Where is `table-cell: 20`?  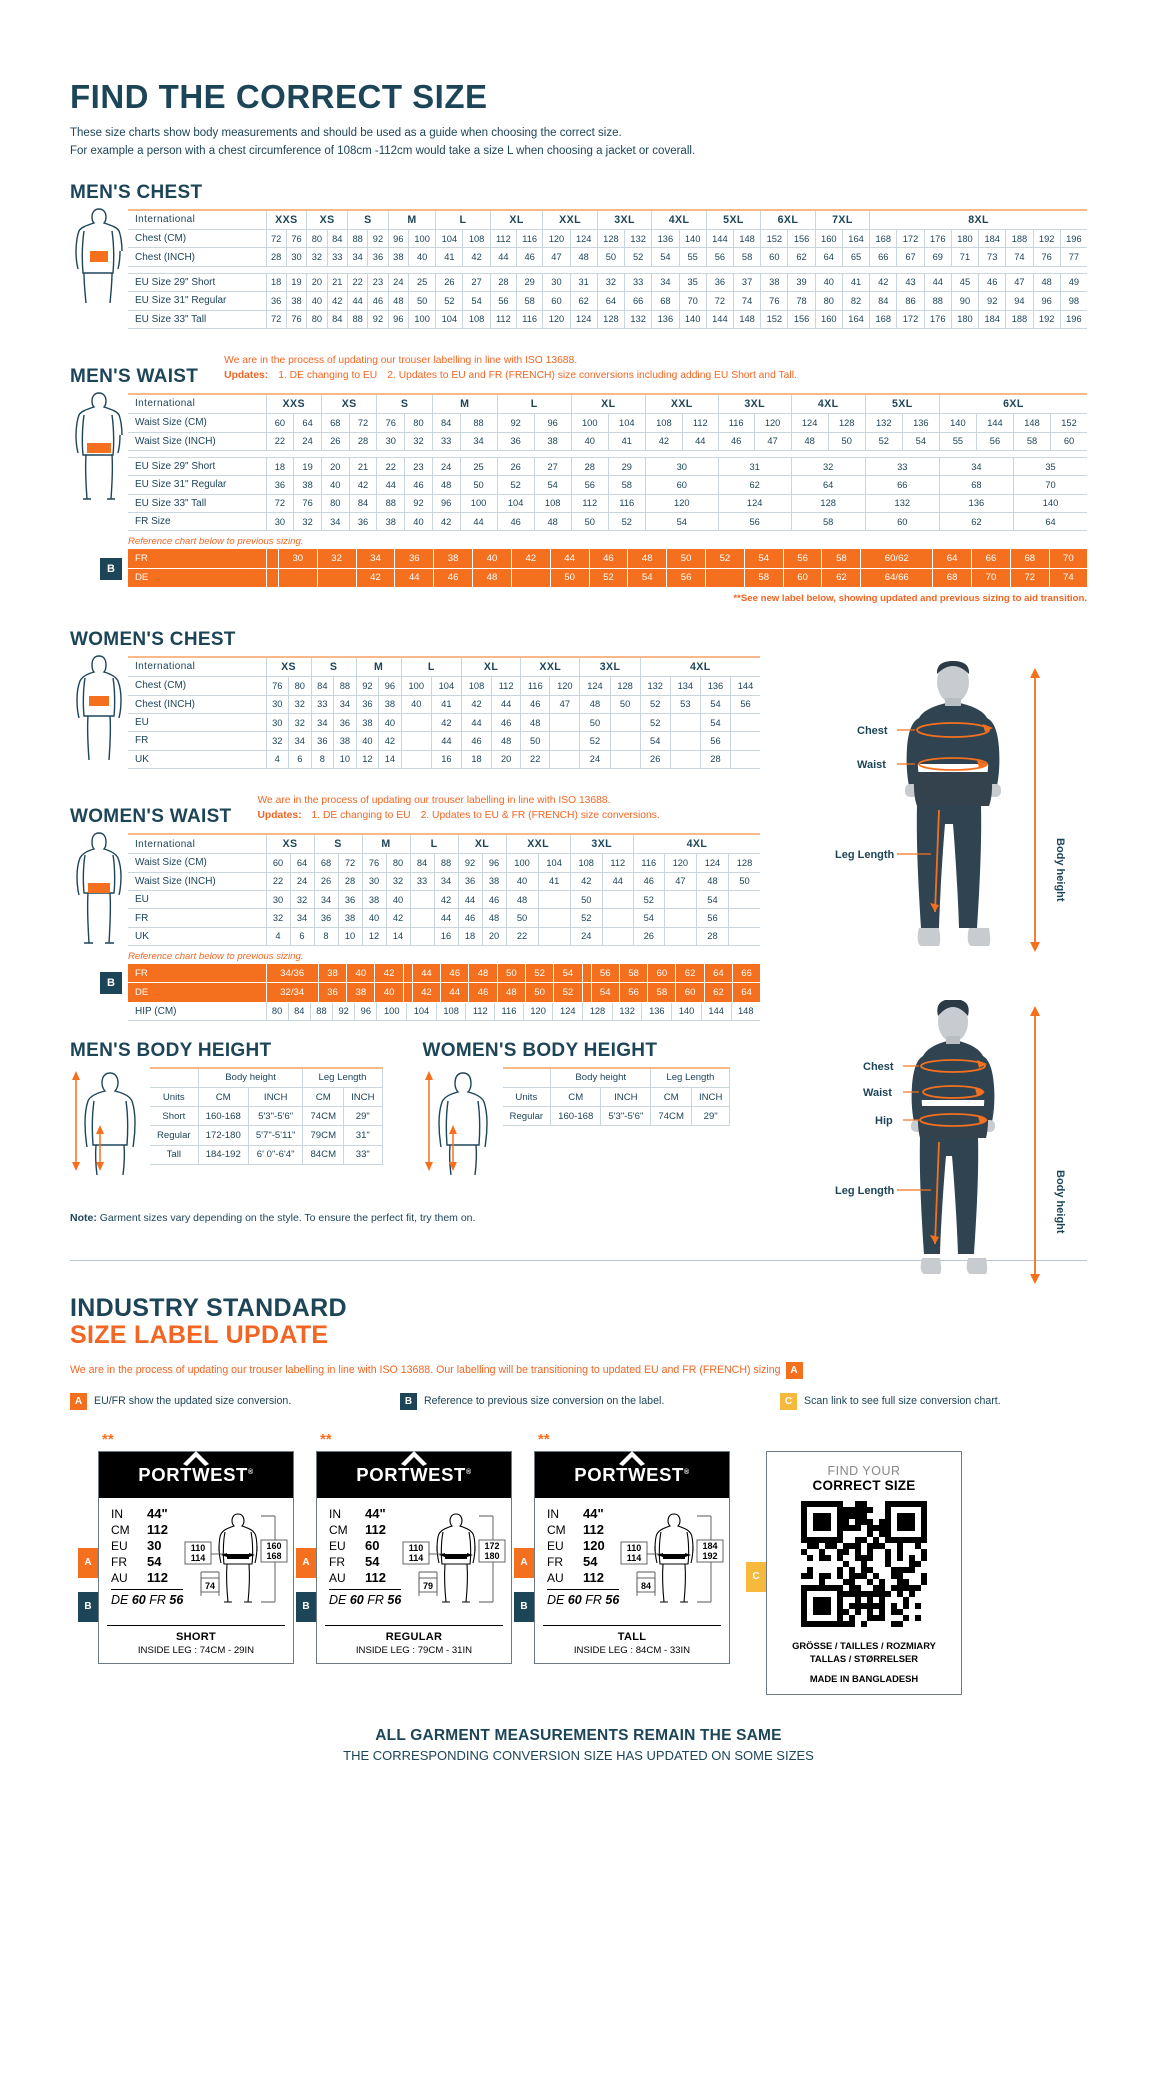
table-cell: 20 is located at coordinates (494, 937).